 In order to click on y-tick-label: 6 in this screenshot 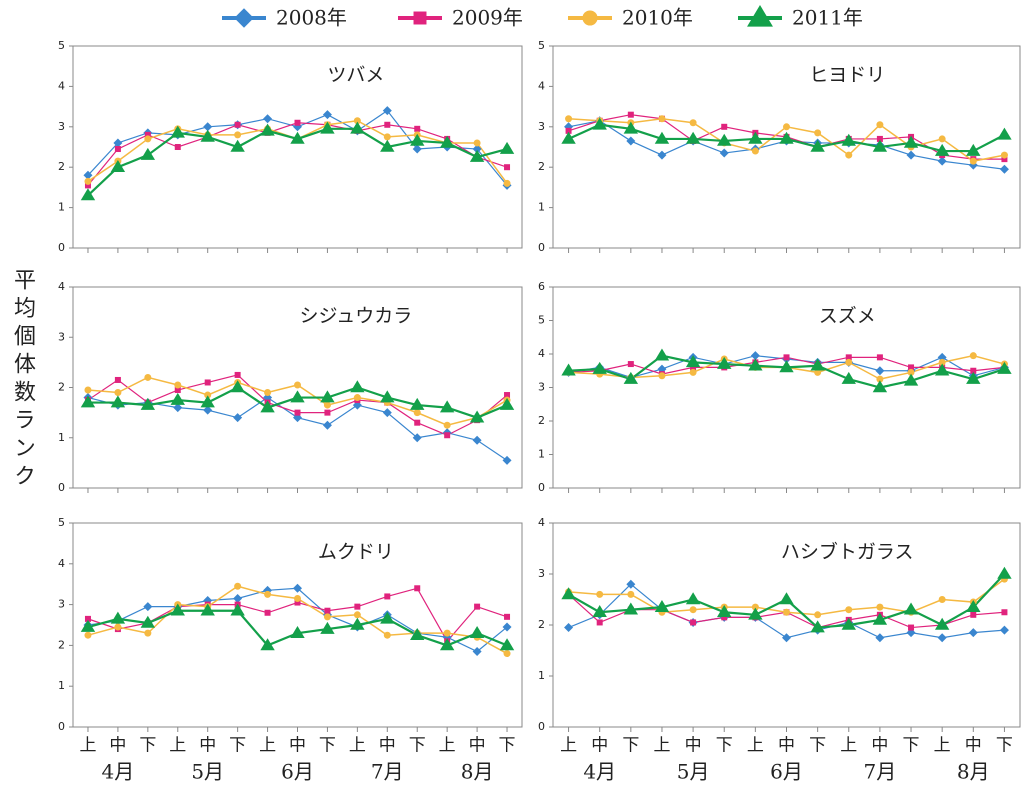, I will do `click(541, 286)`.